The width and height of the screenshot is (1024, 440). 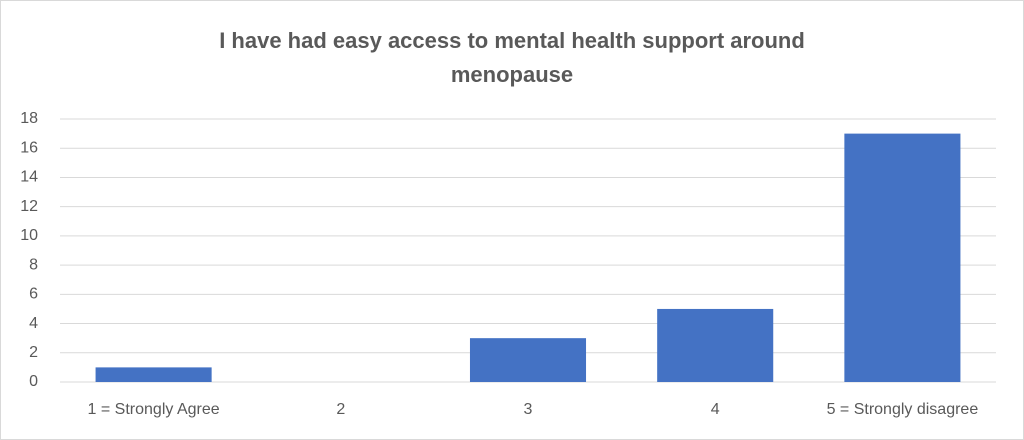 I want to click on x-tick-label: 4, so click(x=715, y=409).